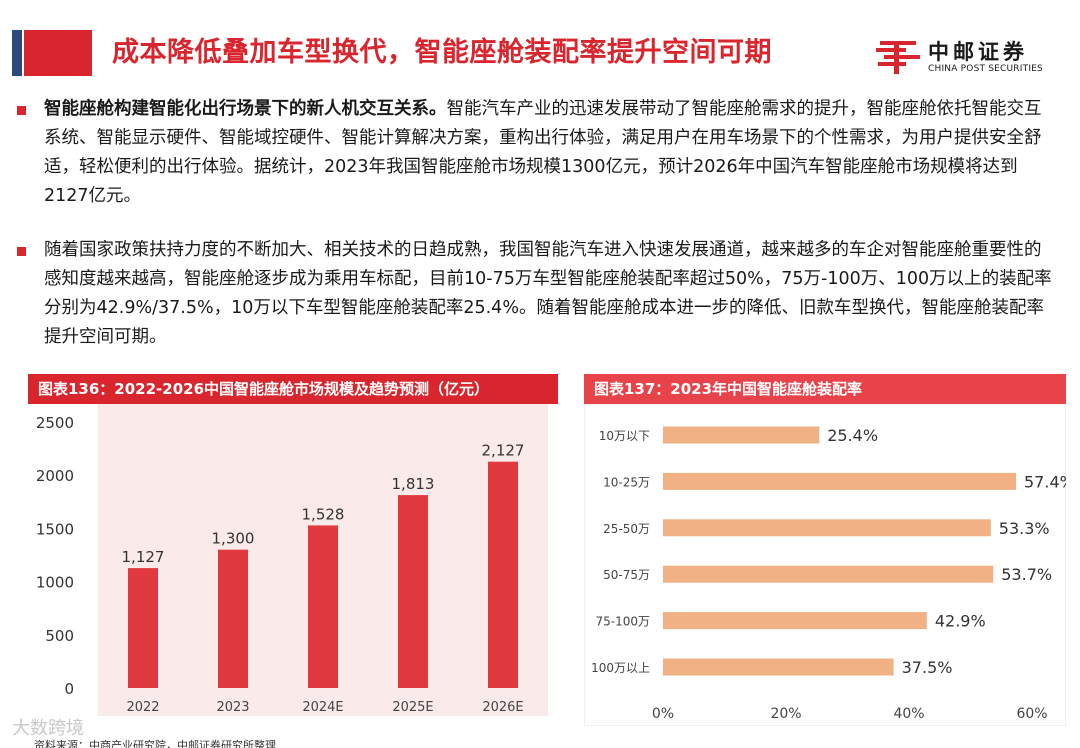 Image resolution: width=1080 pixels, height=748 pixels. Describe the element at coordinates (626, 482) in the screenshot. I see `y-category-label: 10-25万` at that location.